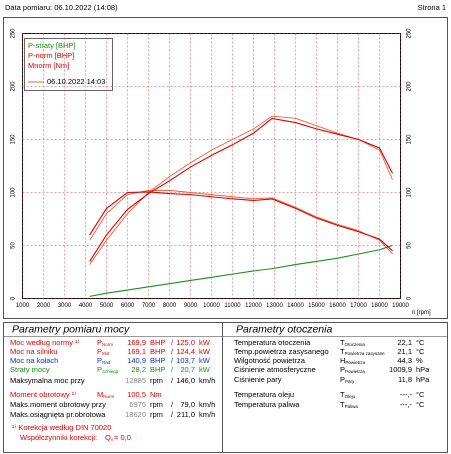 The height and width of the screenshot is (454, 451). Describe the element at coordinates (34, 360) in the screenshot. I see `row-label: Moc na kołach` at that location.